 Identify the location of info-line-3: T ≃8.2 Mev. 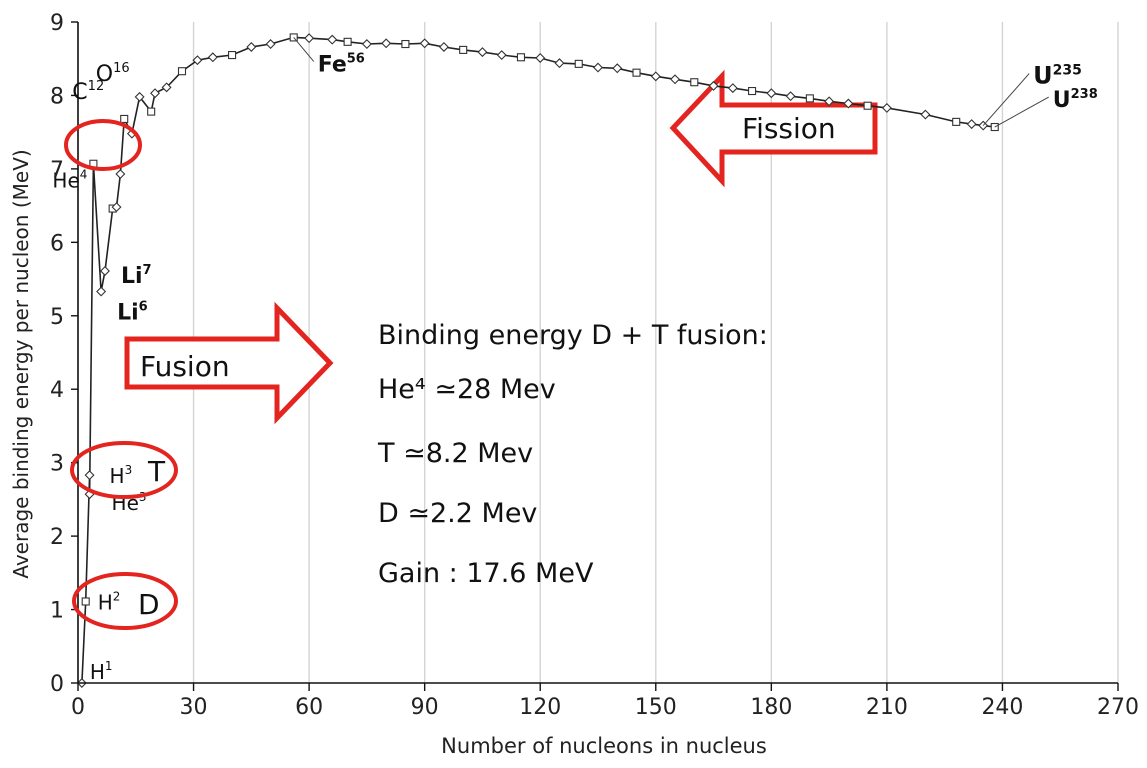
(455, 453).